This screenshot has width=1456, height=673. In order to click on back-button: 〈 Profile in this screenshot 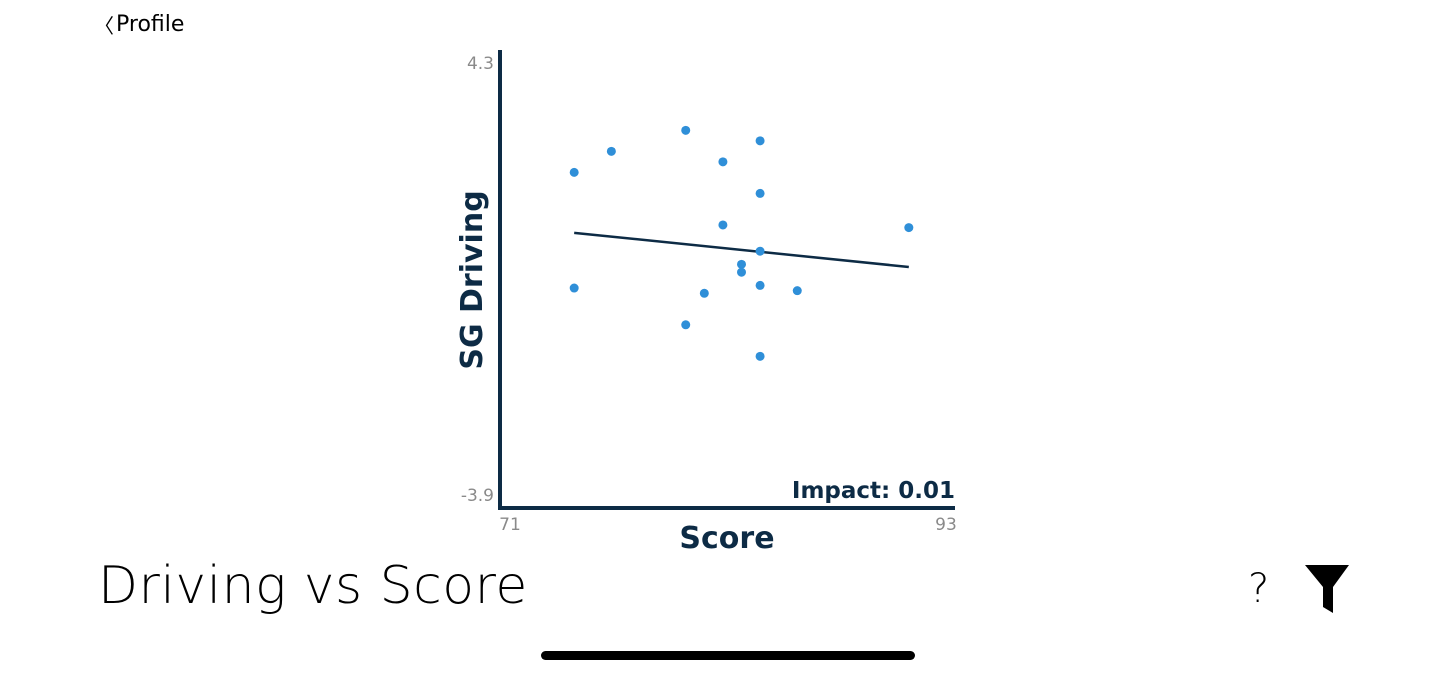, I will do `click(139, 24)`.